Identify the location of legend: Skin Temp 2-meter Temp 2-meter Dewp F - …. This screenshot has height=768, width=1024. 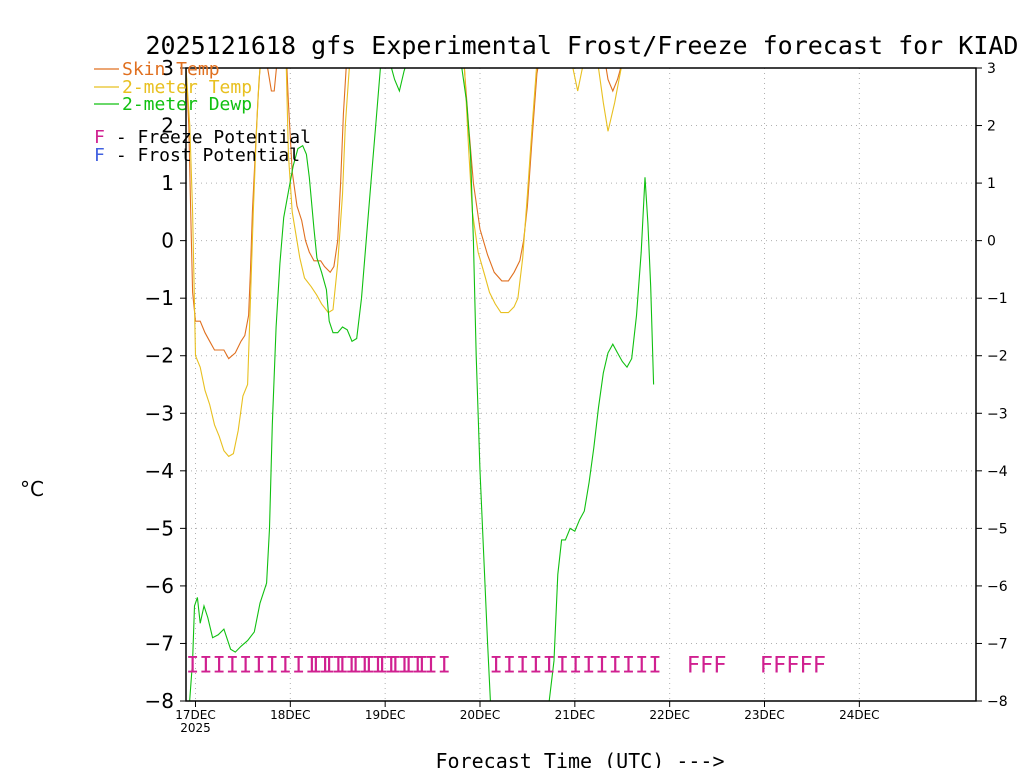
(202, 112).